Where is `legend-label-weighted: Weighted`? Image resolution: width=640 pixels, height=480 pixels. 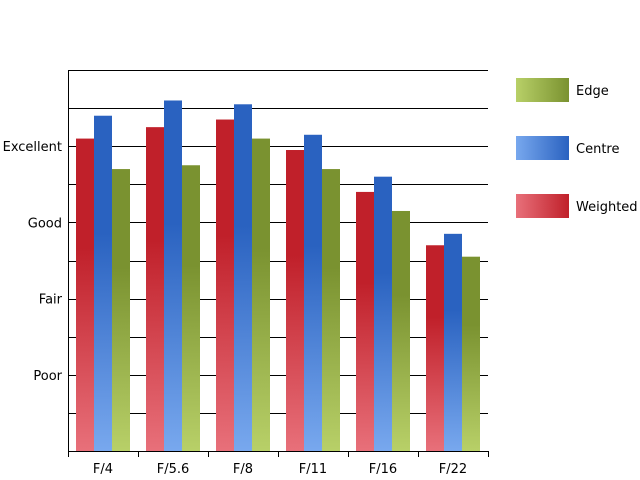
legend-label-weighted: Weighted is located at coordinates (607, 207).